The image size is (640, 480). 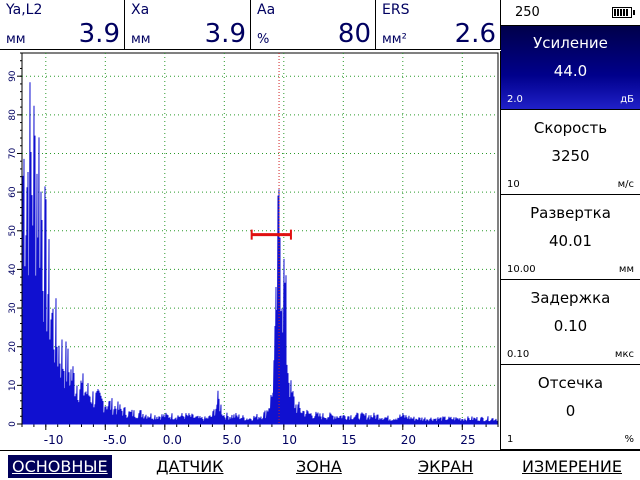 I want to click on y-tick-label: 30, so click(x=13, y=308).